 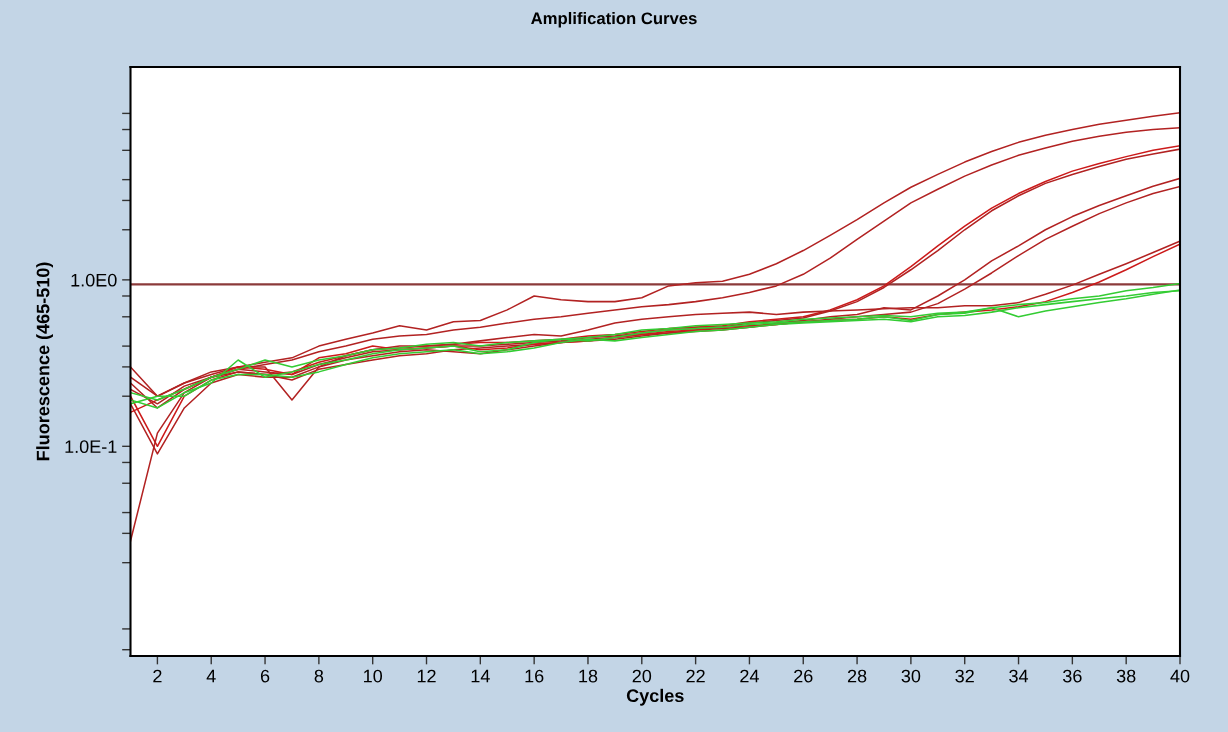 What do you see at coordinates (426, 676) in the screenshot?
I see `x-tick-label: 12` at bounding box center [426, 676].